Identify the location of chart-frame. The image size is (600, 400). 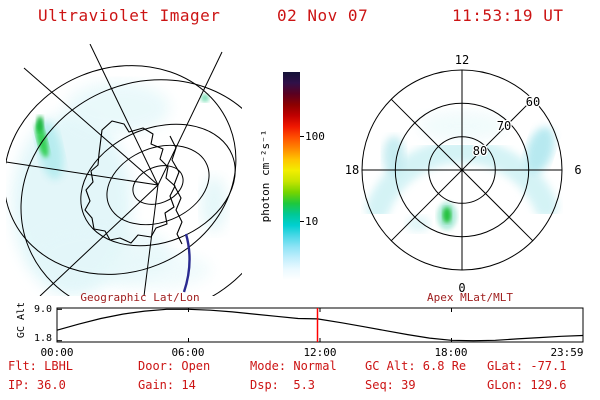
(320, 325).